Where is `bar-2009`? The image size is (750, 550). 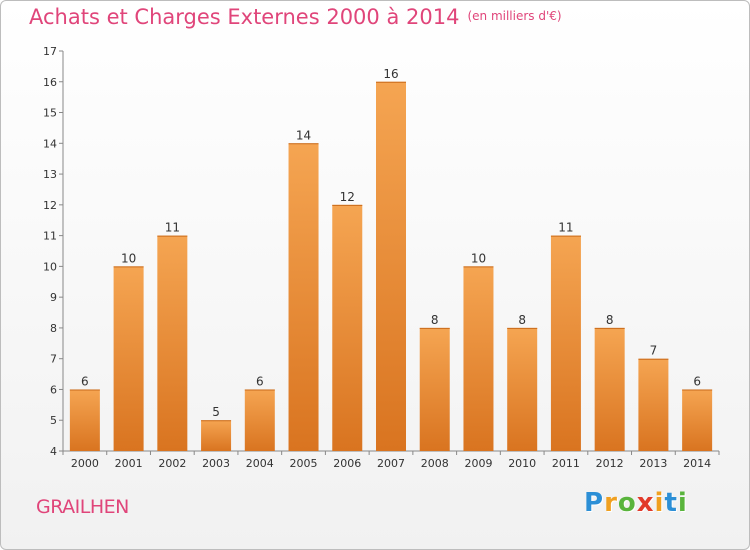
bar-2009 is located at coordinates (478, 358).